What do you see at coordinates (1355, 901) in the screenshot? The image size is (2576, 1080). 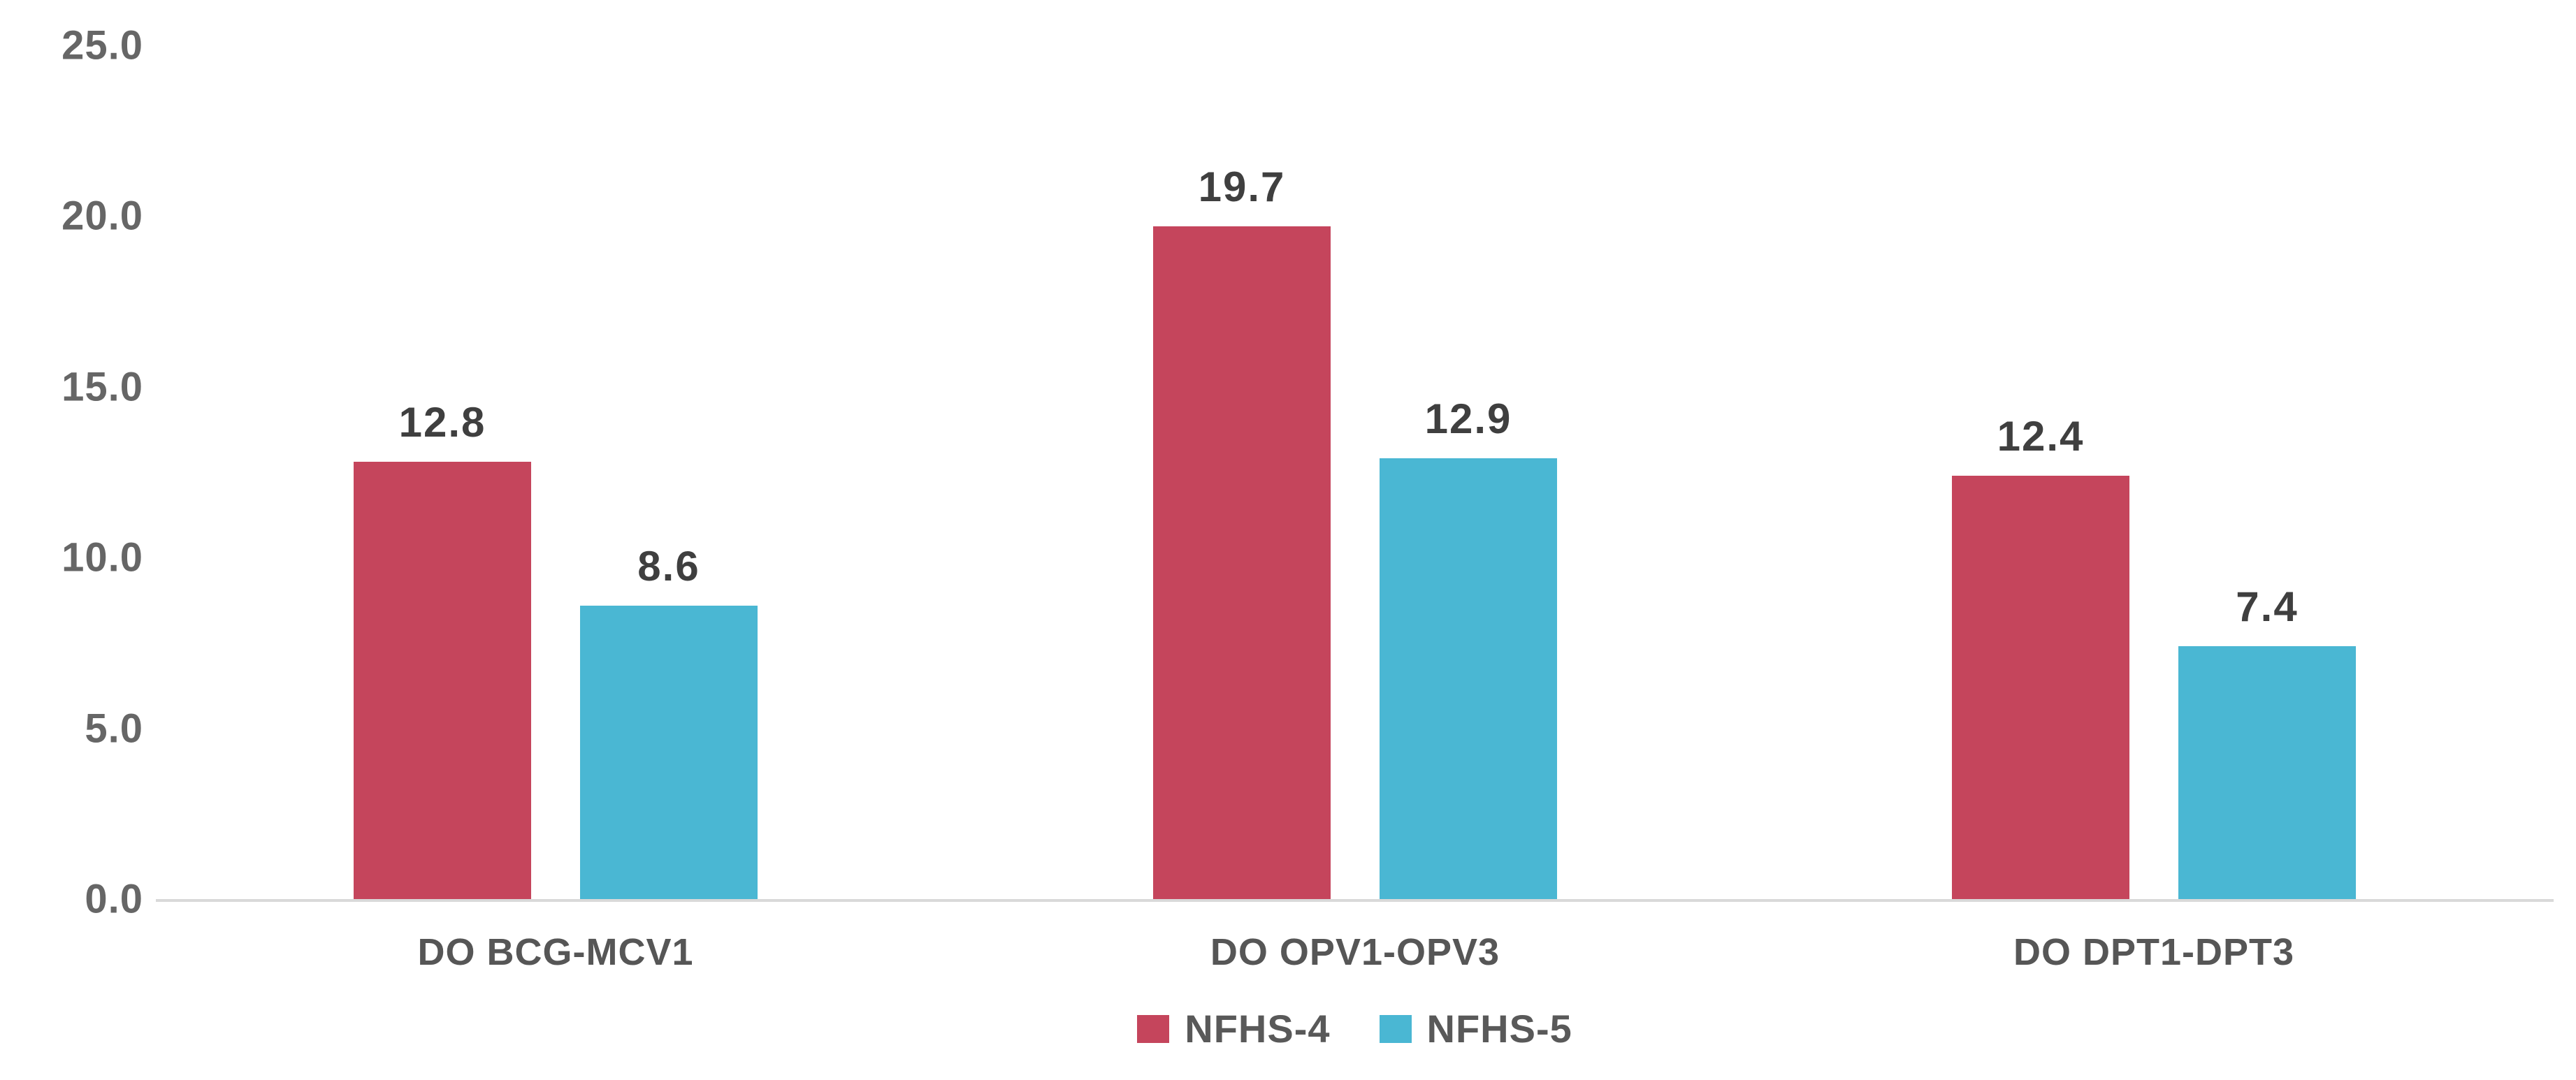 I see `x-axis-line` at bounding box center [1355, 901].